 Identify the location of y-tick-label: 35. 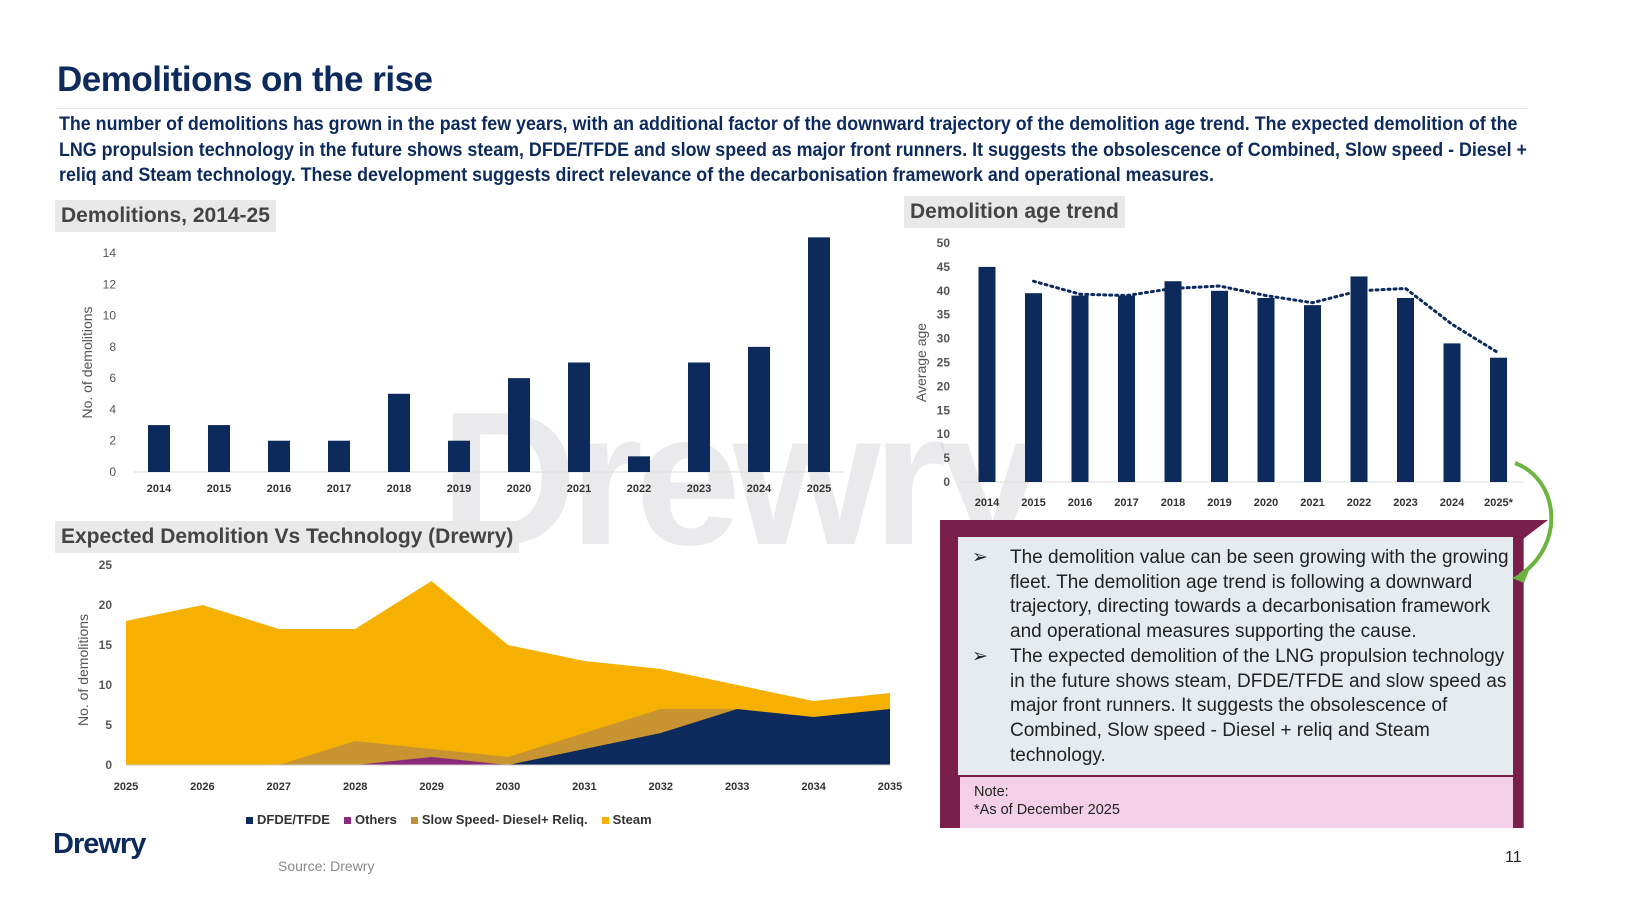
(944, 315).